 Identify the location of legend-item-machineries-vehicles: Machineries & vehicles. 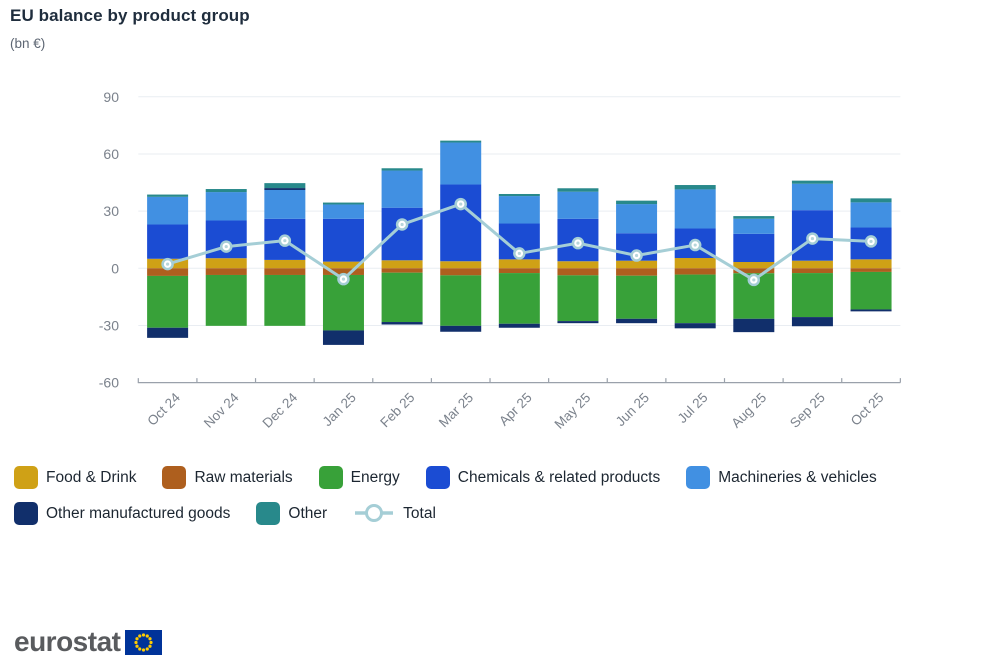
(781, 477).